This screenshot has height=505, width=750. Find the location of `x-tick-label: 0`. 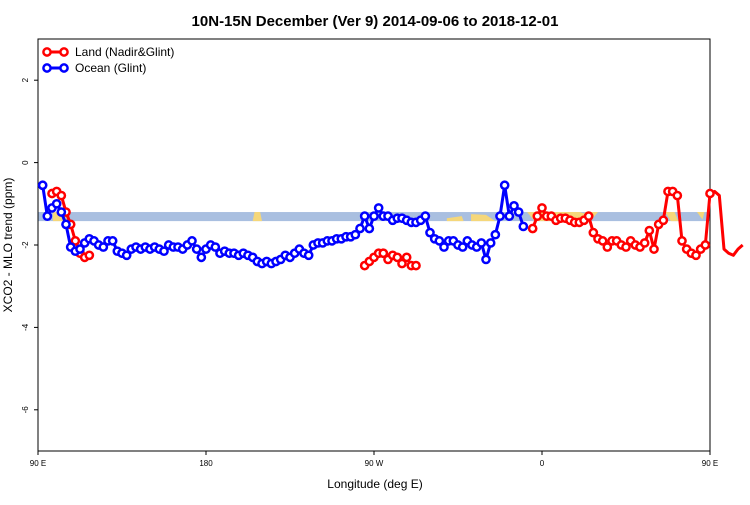

x-tick-label: 0 is located at coordinates (542, 463).